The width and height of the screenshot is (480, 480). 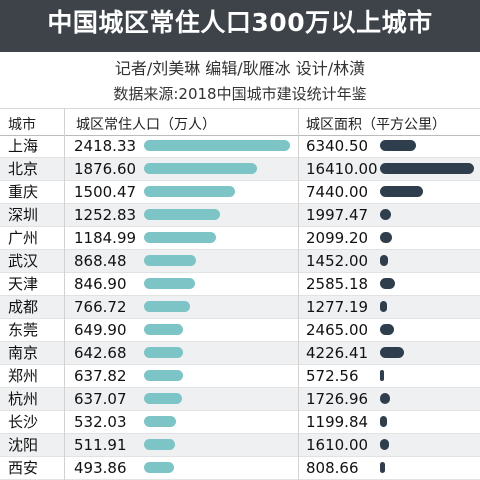 What do you see at coordinates (23, 468) in the screenshot?
I see `city-name: 西安` at bounding box center [23, 468].